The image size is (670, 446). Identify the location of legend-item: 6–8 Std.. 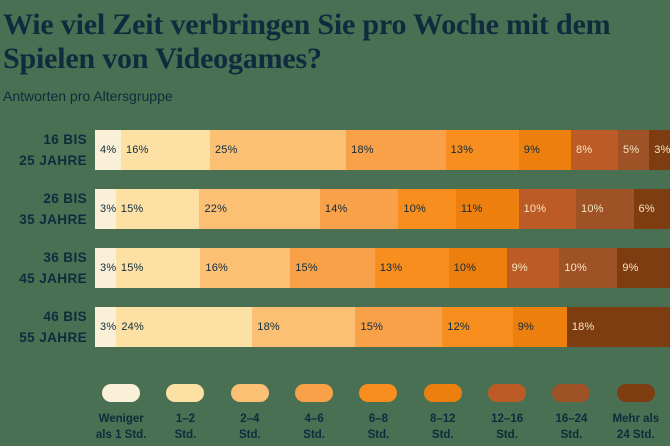
(378, 413).